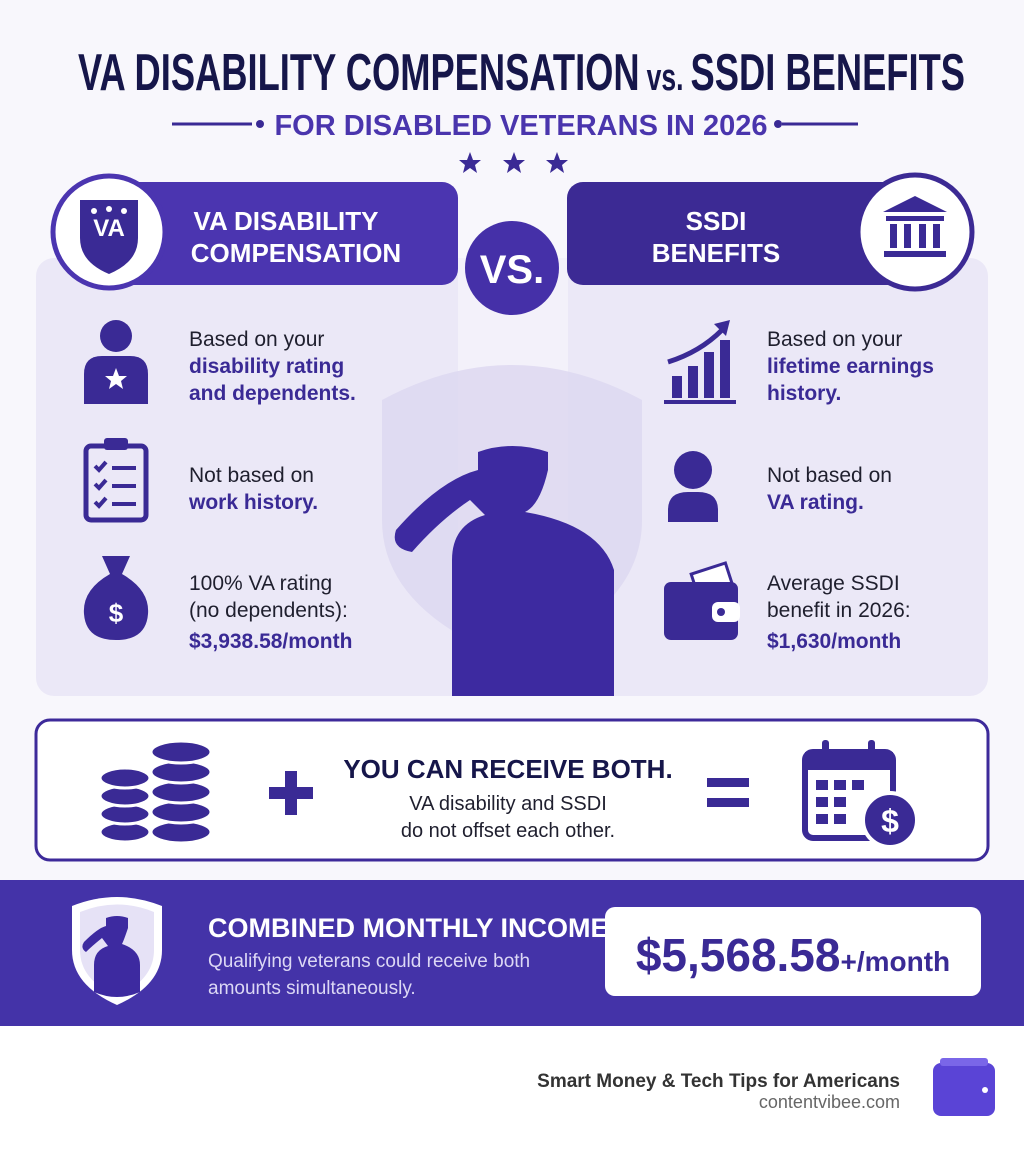 The width and height of the screenshot is (1024, 1154). Describe the element at coordinates (155, 792) in the screenshot. I see `coins-icon` at that location.